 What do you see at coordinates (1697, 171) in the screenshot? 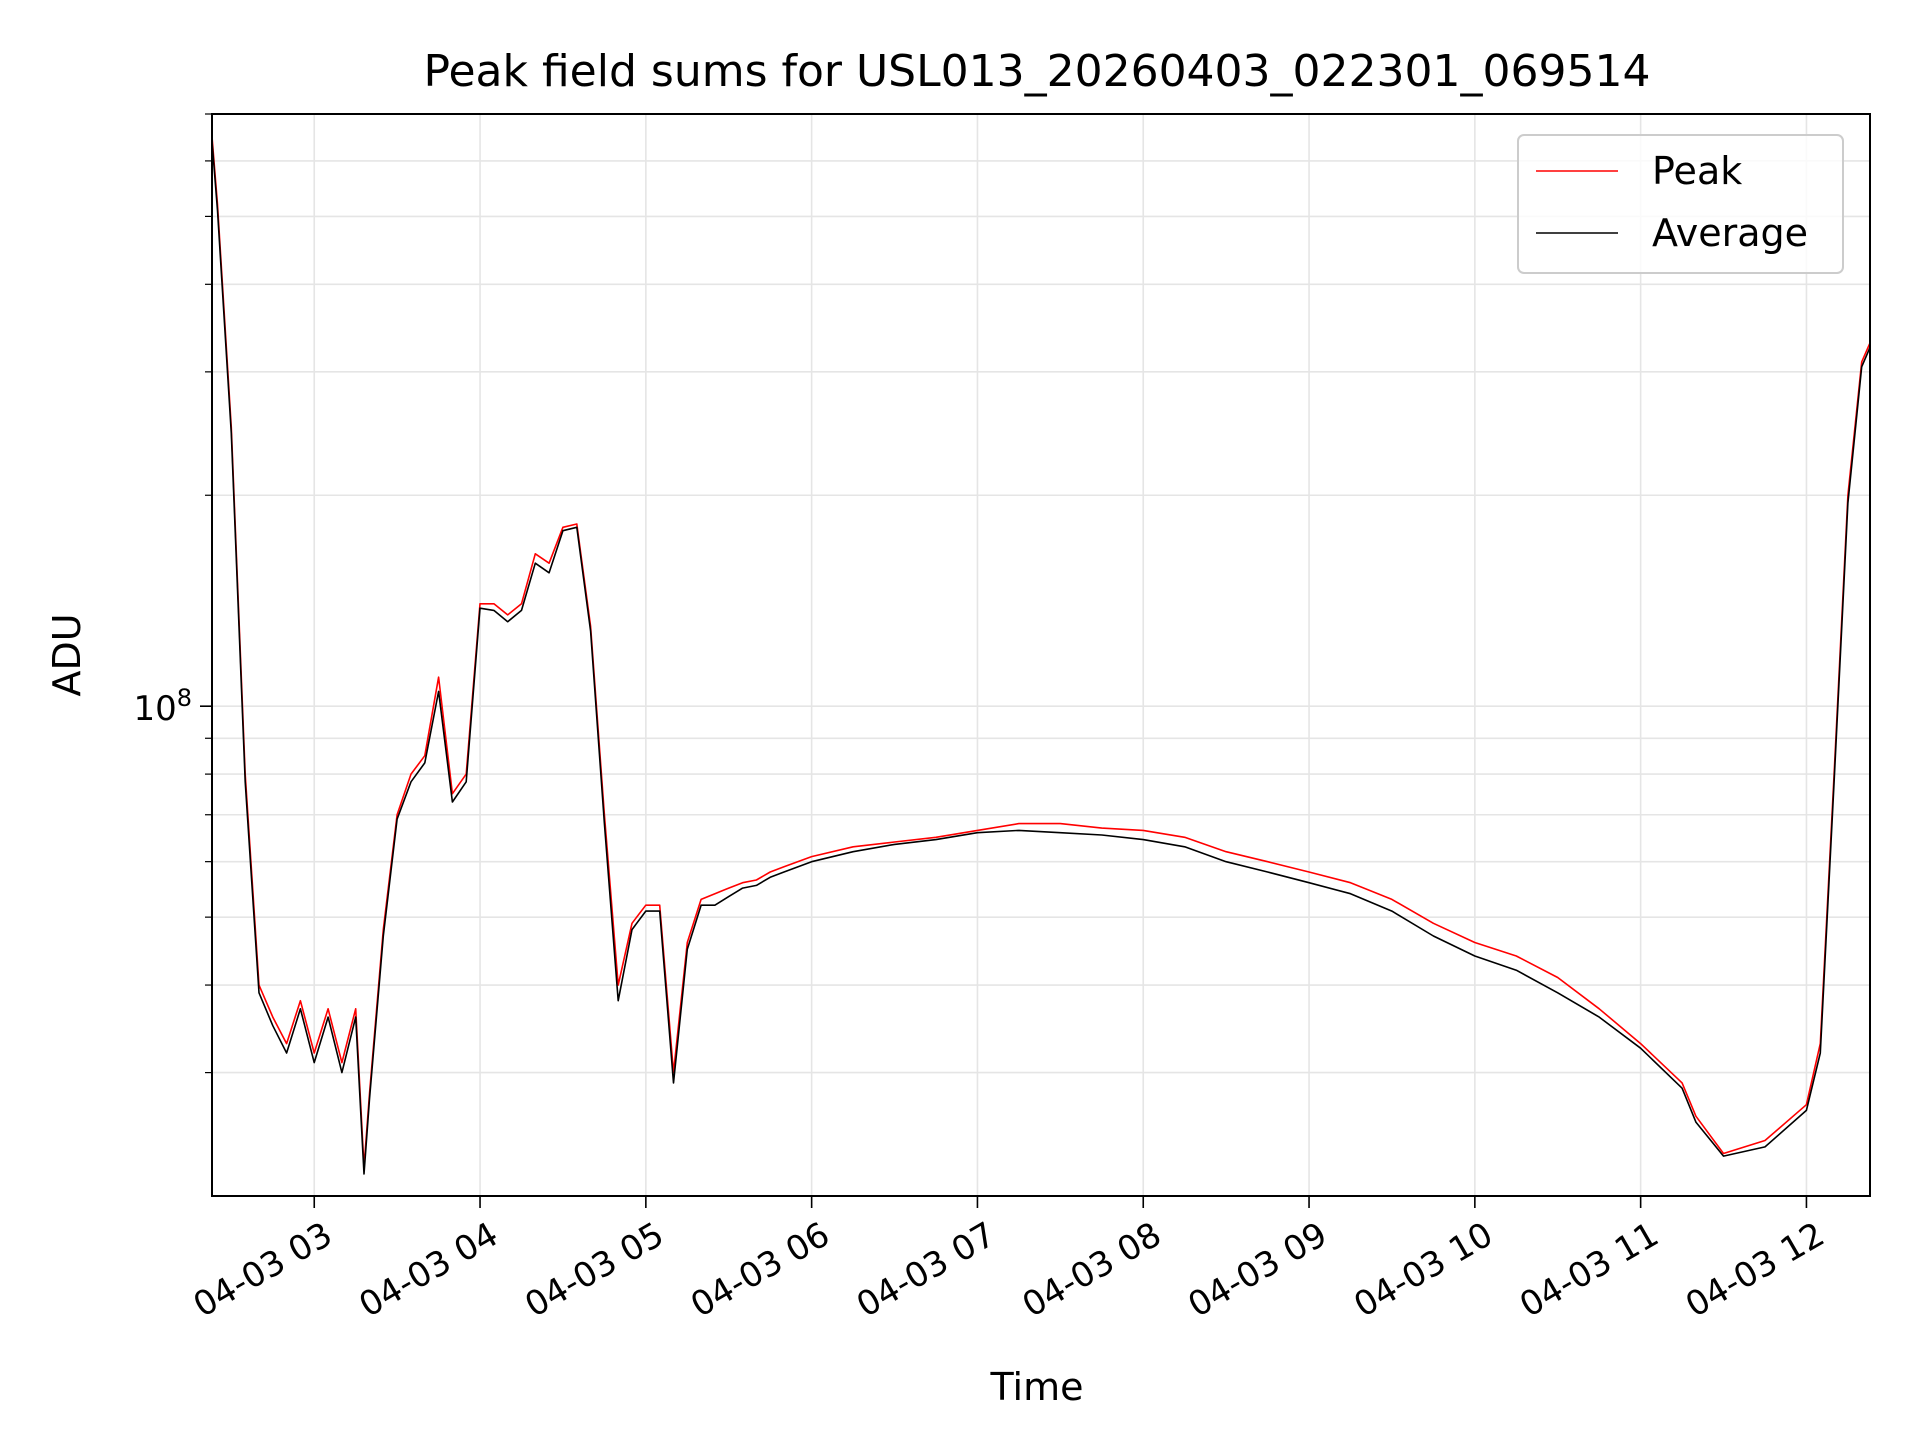
I see `legend-label-peak: Peak` at bounding box center [1697, 171].